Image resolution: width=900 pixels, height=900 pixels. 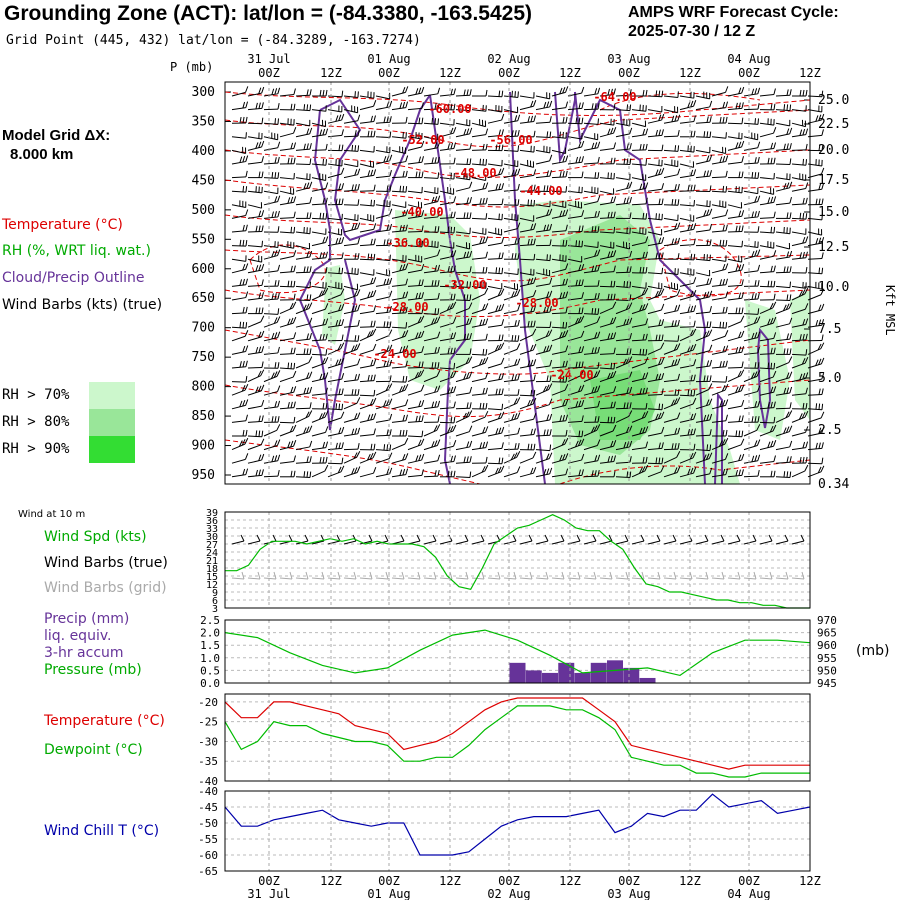 What do you see at coordinates (474, 173) in the screenshot?
I see `temperature-contour-label: -48.00` at bounding box center [474, 173].